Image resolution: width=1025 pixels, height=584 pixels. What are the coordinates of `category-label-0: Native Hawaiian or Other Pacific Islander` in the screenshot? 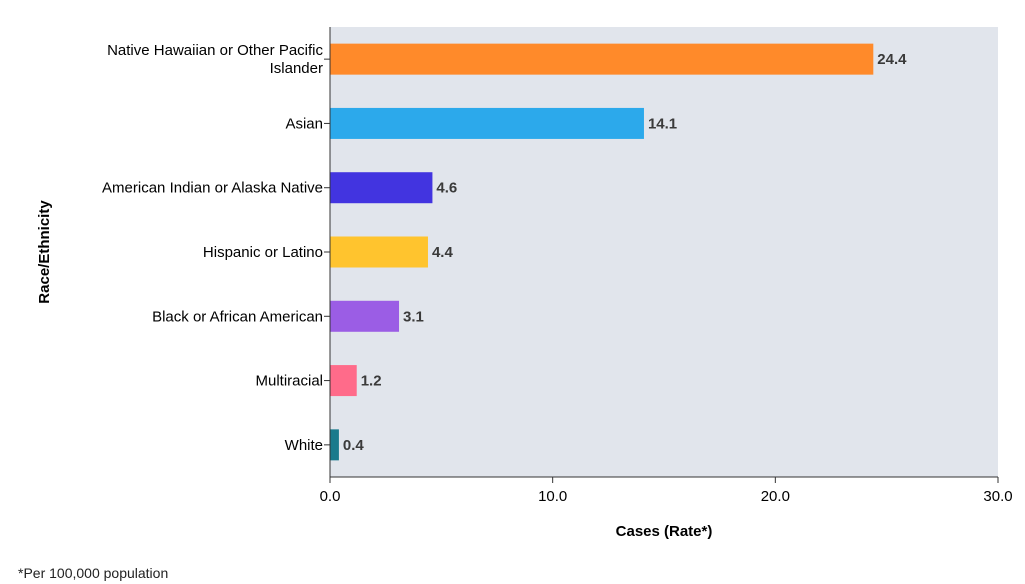 It's located at (215, 59).